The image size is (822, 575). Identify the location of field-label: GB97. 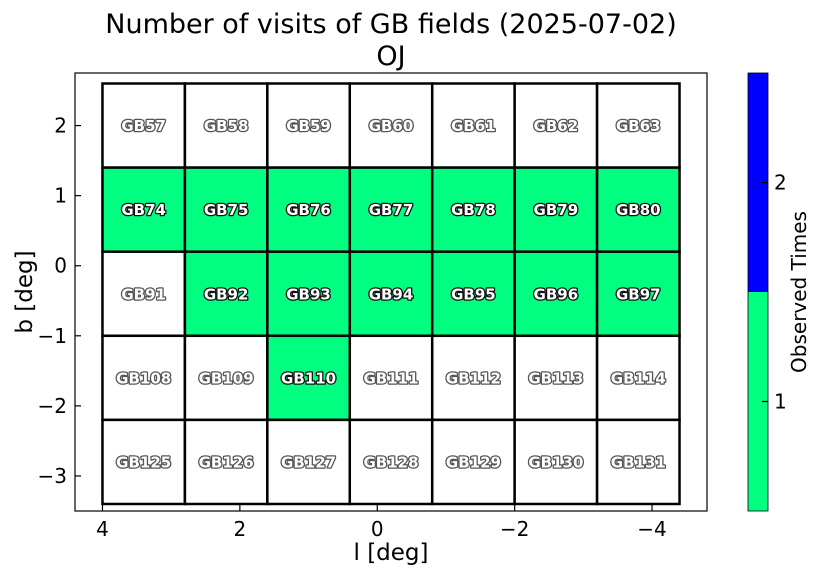
(638, 294).